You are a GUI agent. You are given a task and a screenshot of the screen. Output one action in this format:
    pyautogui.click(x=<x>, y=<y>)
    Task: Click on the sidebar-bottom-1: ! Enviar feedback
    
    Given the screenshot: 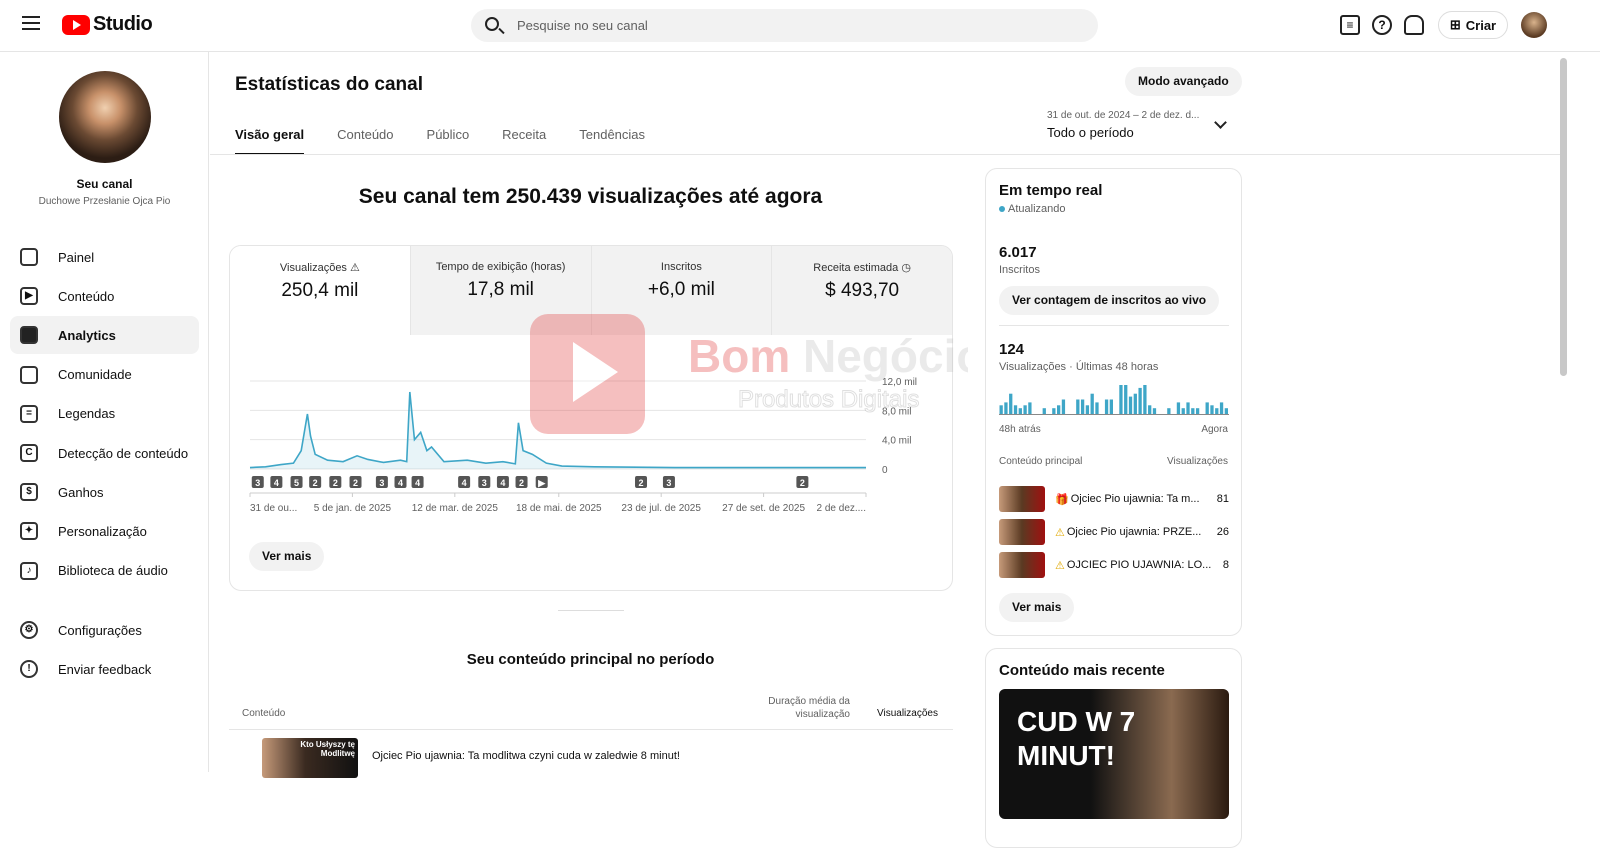 What is the action you would take?
    pyautogui.click(x=104, y=669)
    